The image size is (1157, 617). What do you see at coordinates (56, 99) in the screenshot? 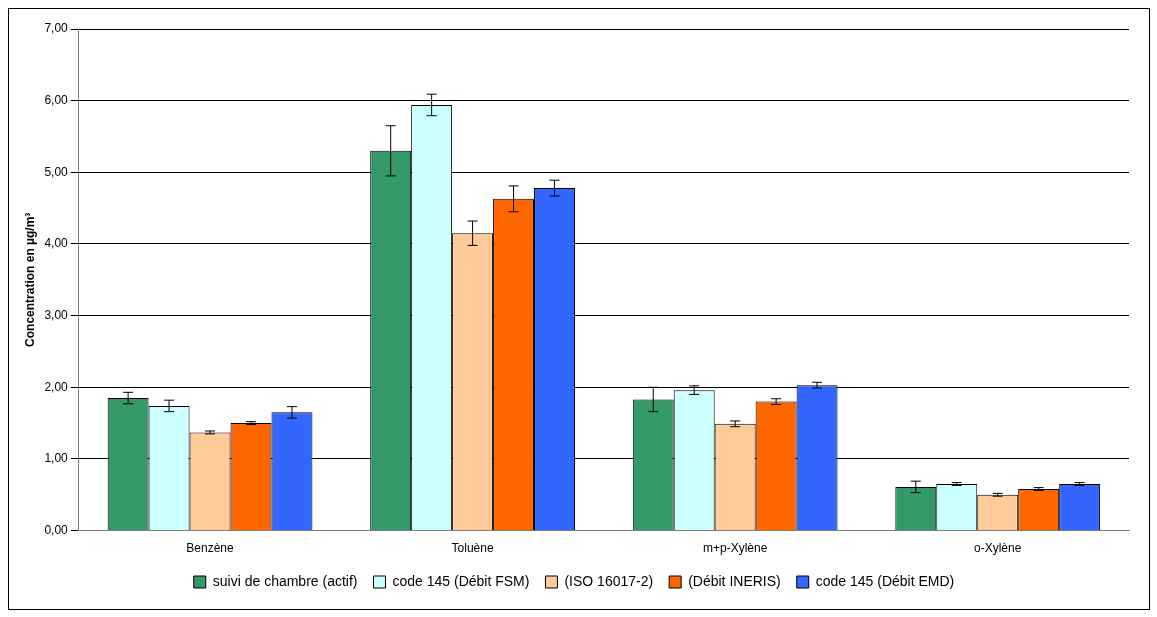
I see `y-tick-label: 6,00` at bounding box center [56, 99].